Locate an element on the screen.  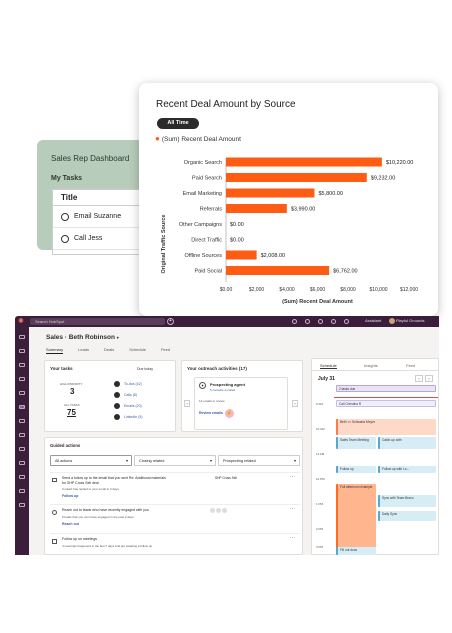
next-day-icon: › is located at coordinates (429, 378).